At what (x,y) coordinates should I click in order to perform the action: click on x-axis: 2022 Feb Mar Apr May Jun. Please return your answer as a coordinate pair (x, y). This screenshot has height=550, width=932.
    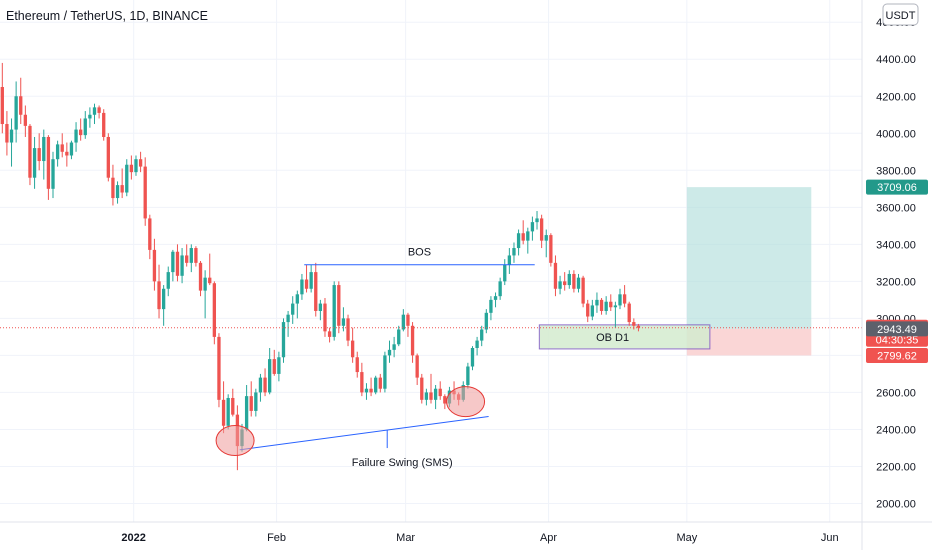
    Looking at the image, I should click on (479, 538).